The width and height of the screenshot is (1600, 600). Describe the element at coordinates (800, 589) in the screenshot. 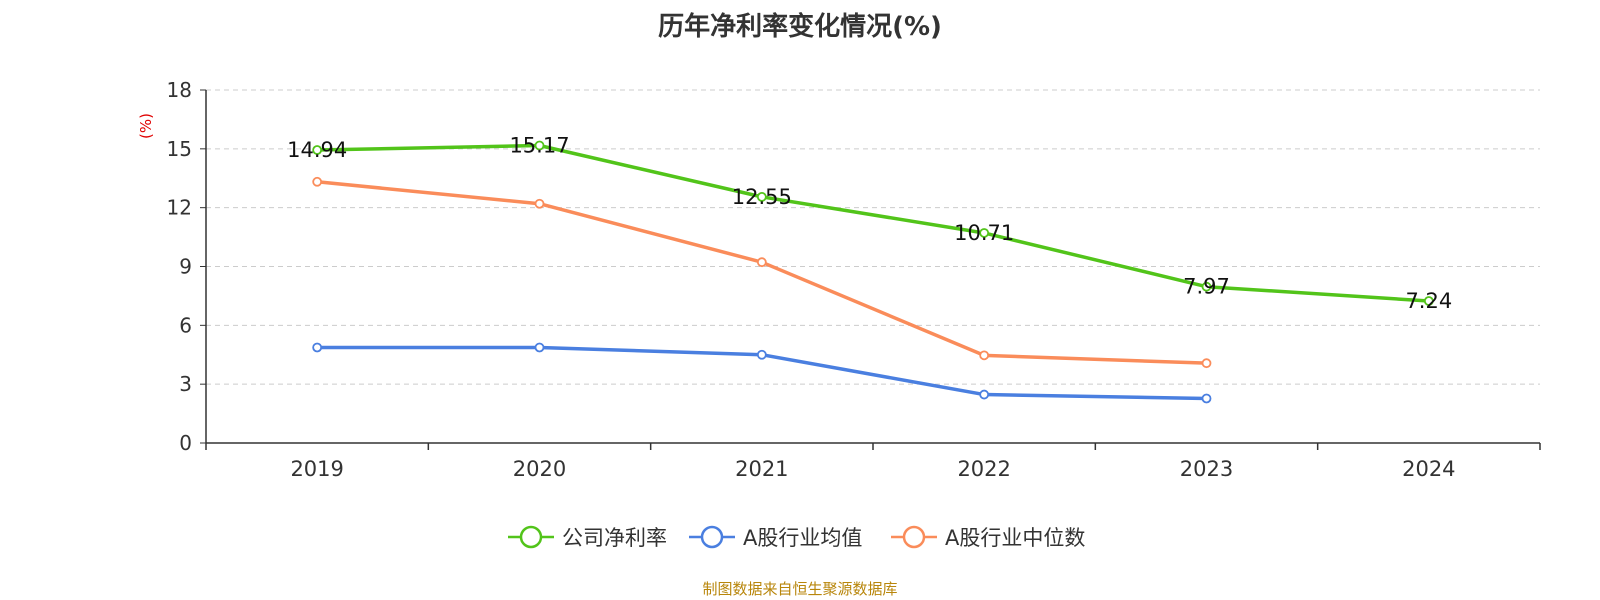

I see `data-source-note: 制图数据来自恒生聚源数据库` at that location.